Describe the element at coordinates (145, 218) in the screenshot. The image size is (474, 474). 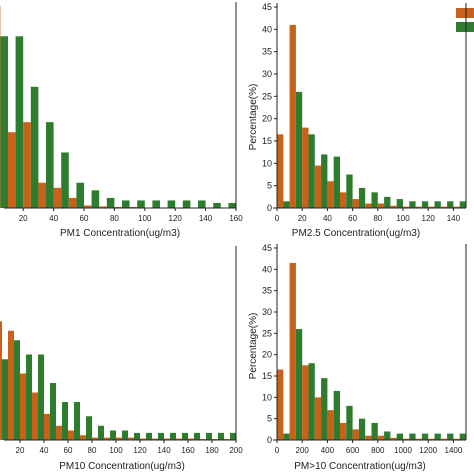
I see `panel-1-xtick-label-4: 100` at that location.